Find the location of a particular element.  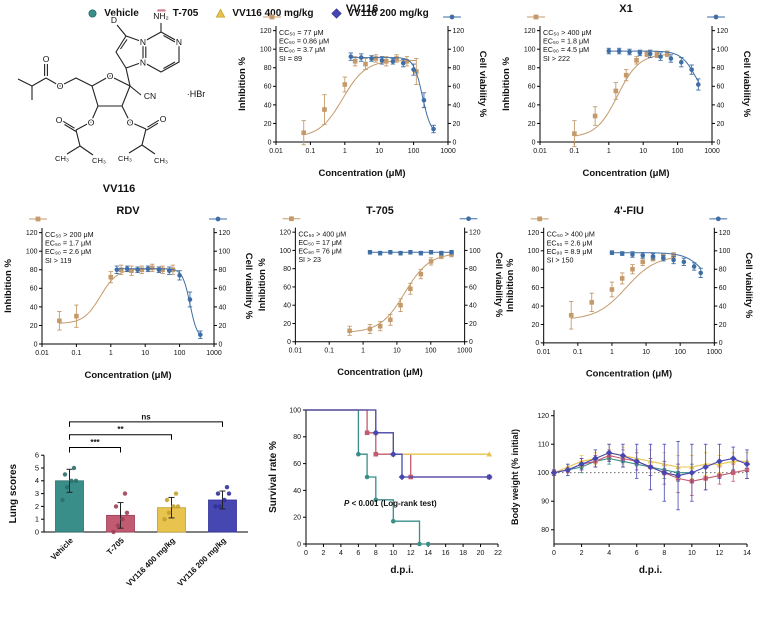

survival-series is located at coordinates (399, 444).